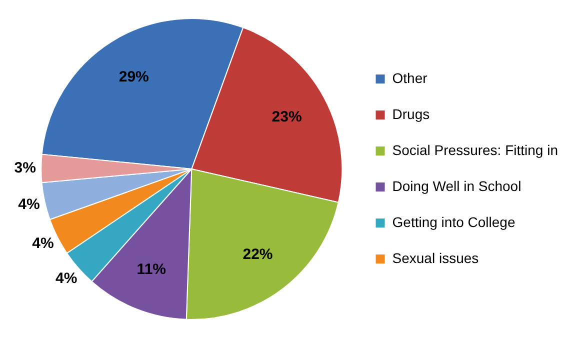 Image resolution: width=578 pixels, height=338 pixels. What do you see at coordinates (287, 117) in the screenshot?
I see `data-label: 23%` at bounding box center [287, 117].